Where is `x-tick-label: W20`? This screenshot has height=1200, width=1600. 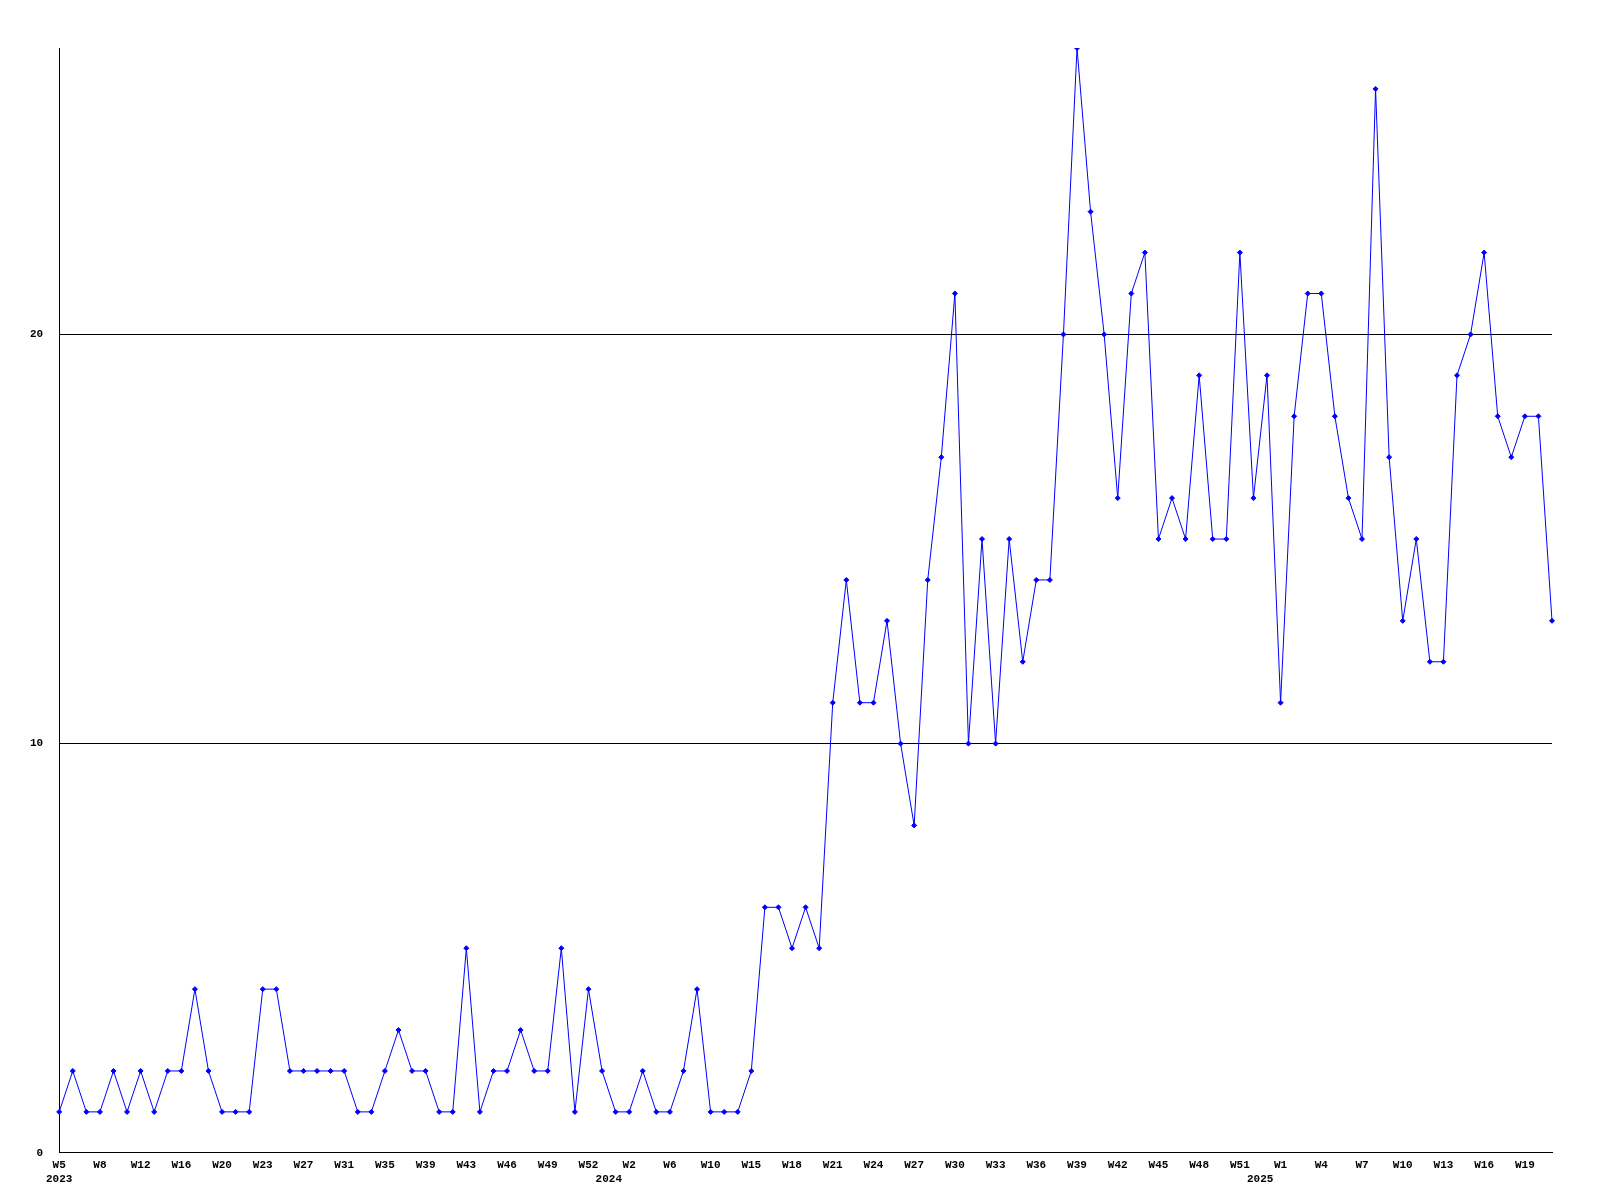
x-tick-label: W20 is located at coordinates (222, 1165).